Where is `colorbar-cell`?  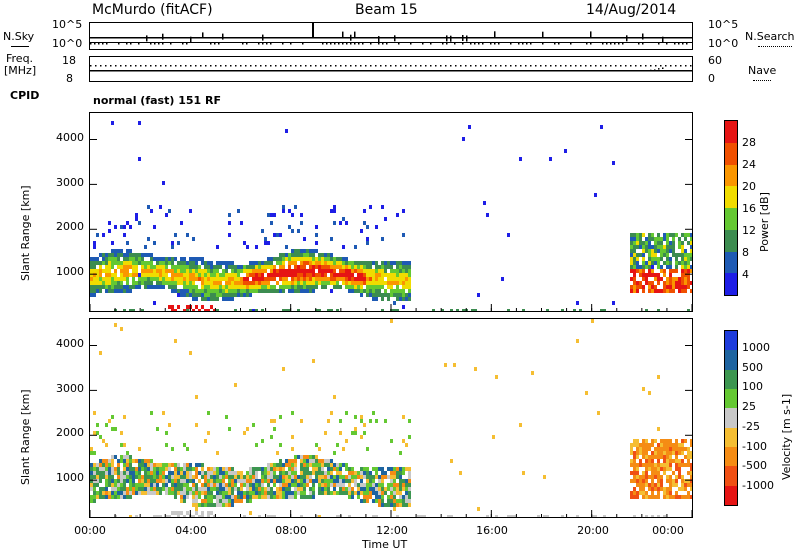
colorbar-cell is located at coordinates (731, 457).